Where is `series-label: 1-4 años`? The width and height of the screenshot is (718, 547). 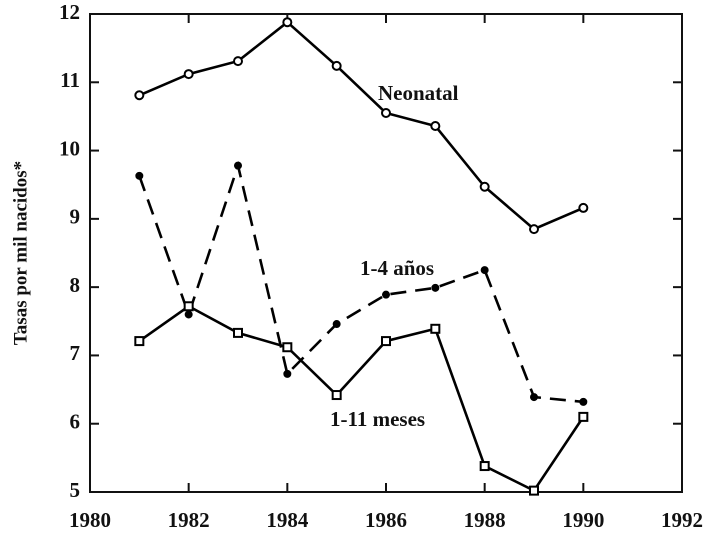
series-label: 1-4 años is located at coordinates (397, 268).